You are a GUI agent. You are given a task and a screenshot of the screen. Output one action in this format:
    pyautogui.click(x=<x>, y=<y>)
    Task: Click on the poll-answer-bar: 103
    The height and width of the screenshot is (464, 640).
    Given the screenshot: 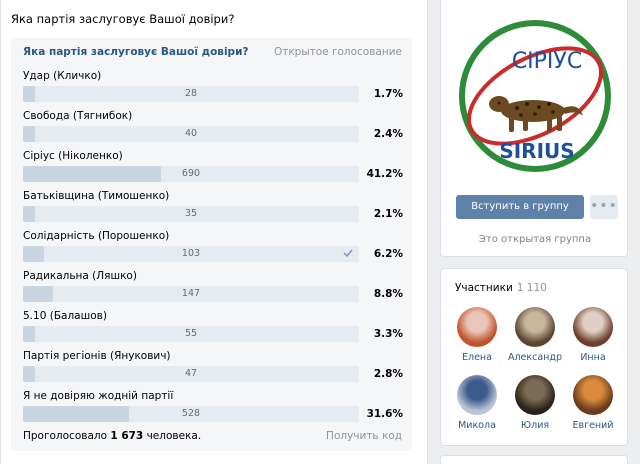 What is the action you would take?
    pyautogui.click(x=191, y=254)
    